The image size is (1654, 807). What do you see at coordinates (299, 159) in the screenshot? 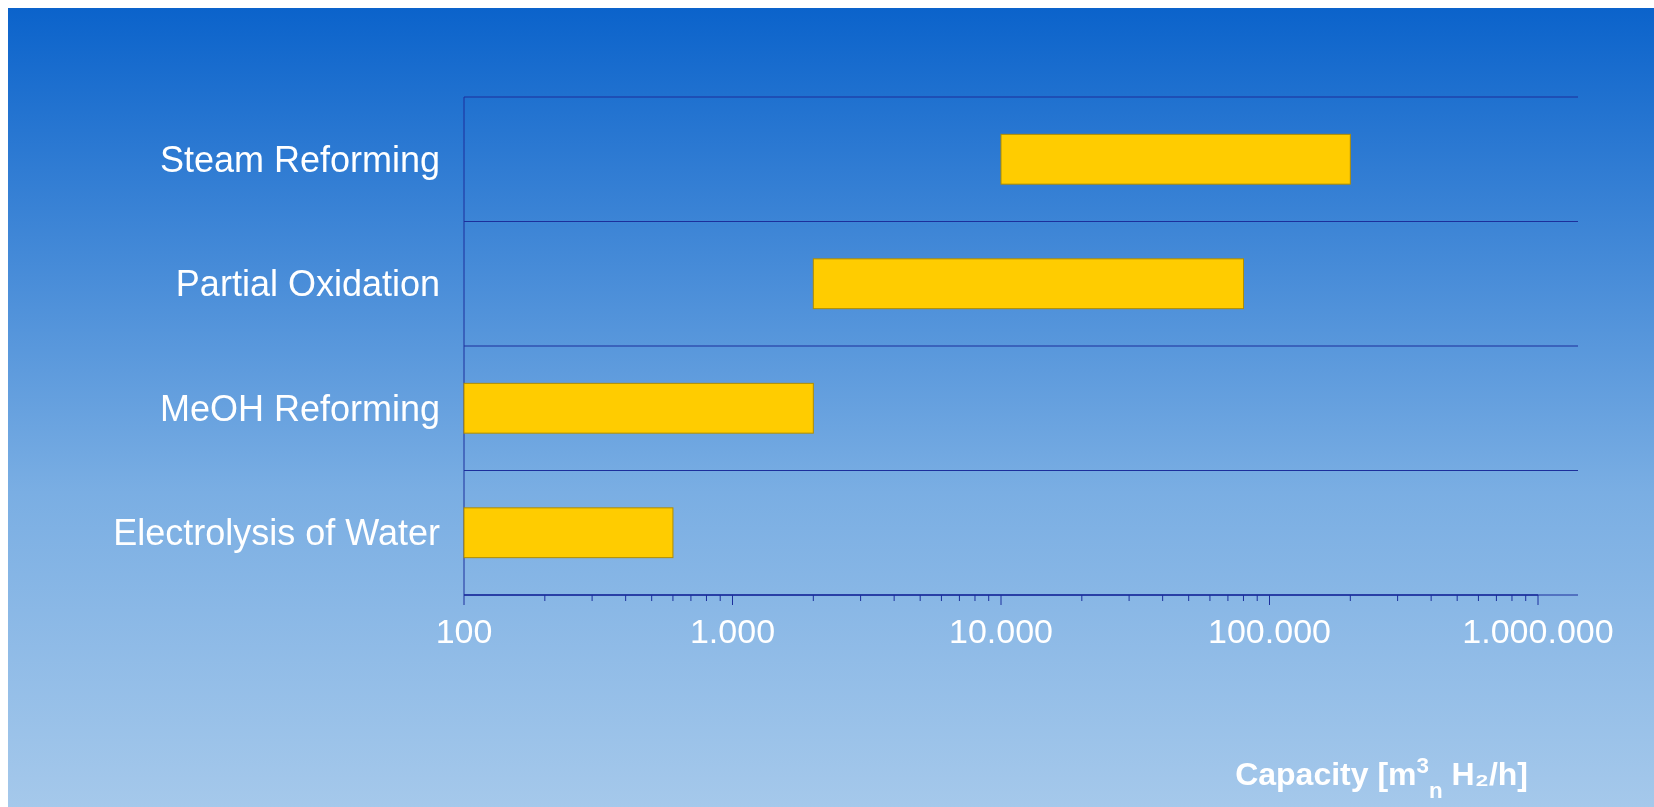
I see `y-tick-label: Steam Reforming` at bounding box center [299, 159].